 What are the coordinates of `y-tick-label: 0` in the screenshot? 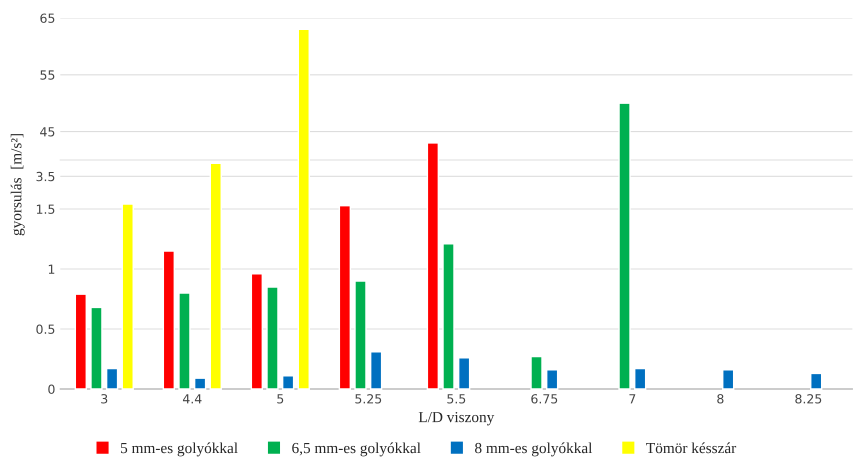 It's located at (51, 389).